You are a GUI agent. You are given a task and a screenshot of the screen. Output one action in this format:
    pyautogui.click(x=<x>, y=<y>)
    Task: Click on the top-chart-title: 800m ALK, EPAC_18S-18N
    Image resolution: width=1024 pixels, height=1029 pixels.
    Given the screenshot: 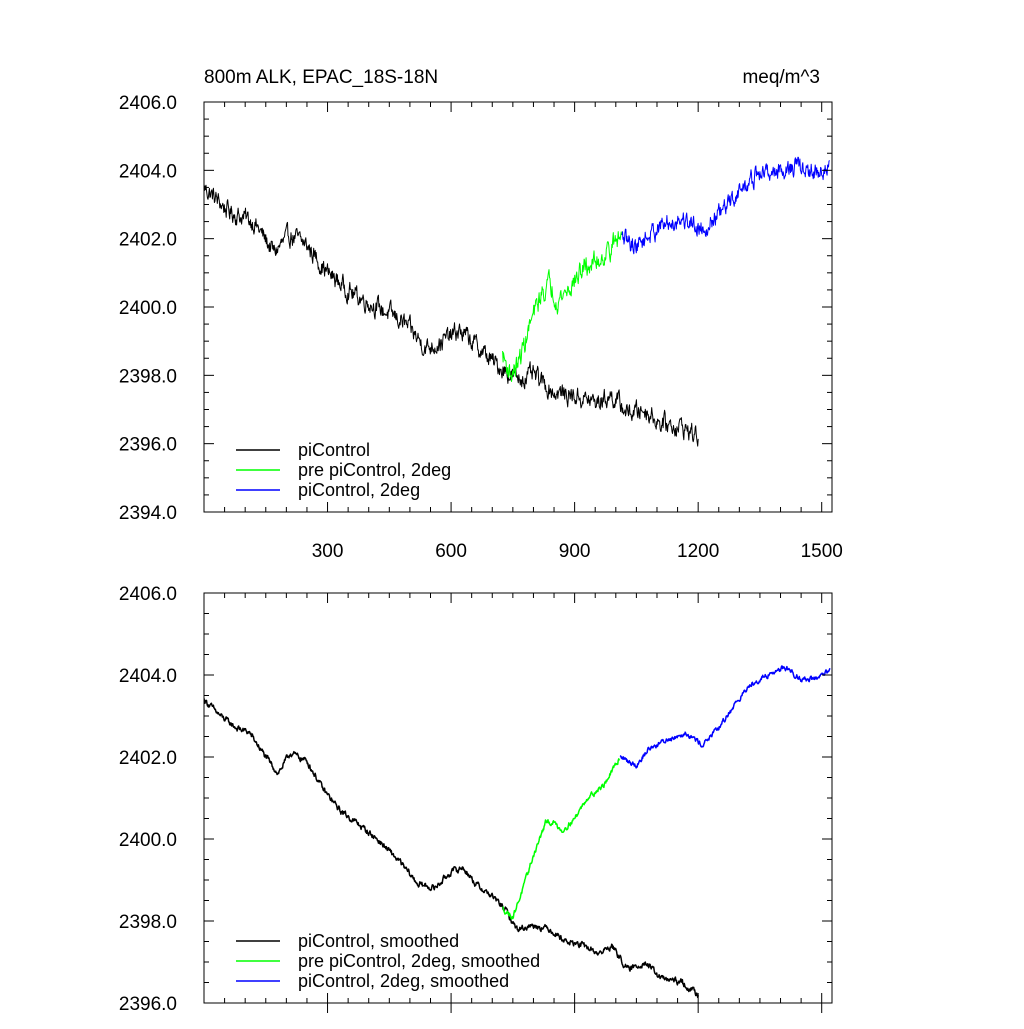 What is the action you would take?
    pyautogui.click(x=321, y=77)
    